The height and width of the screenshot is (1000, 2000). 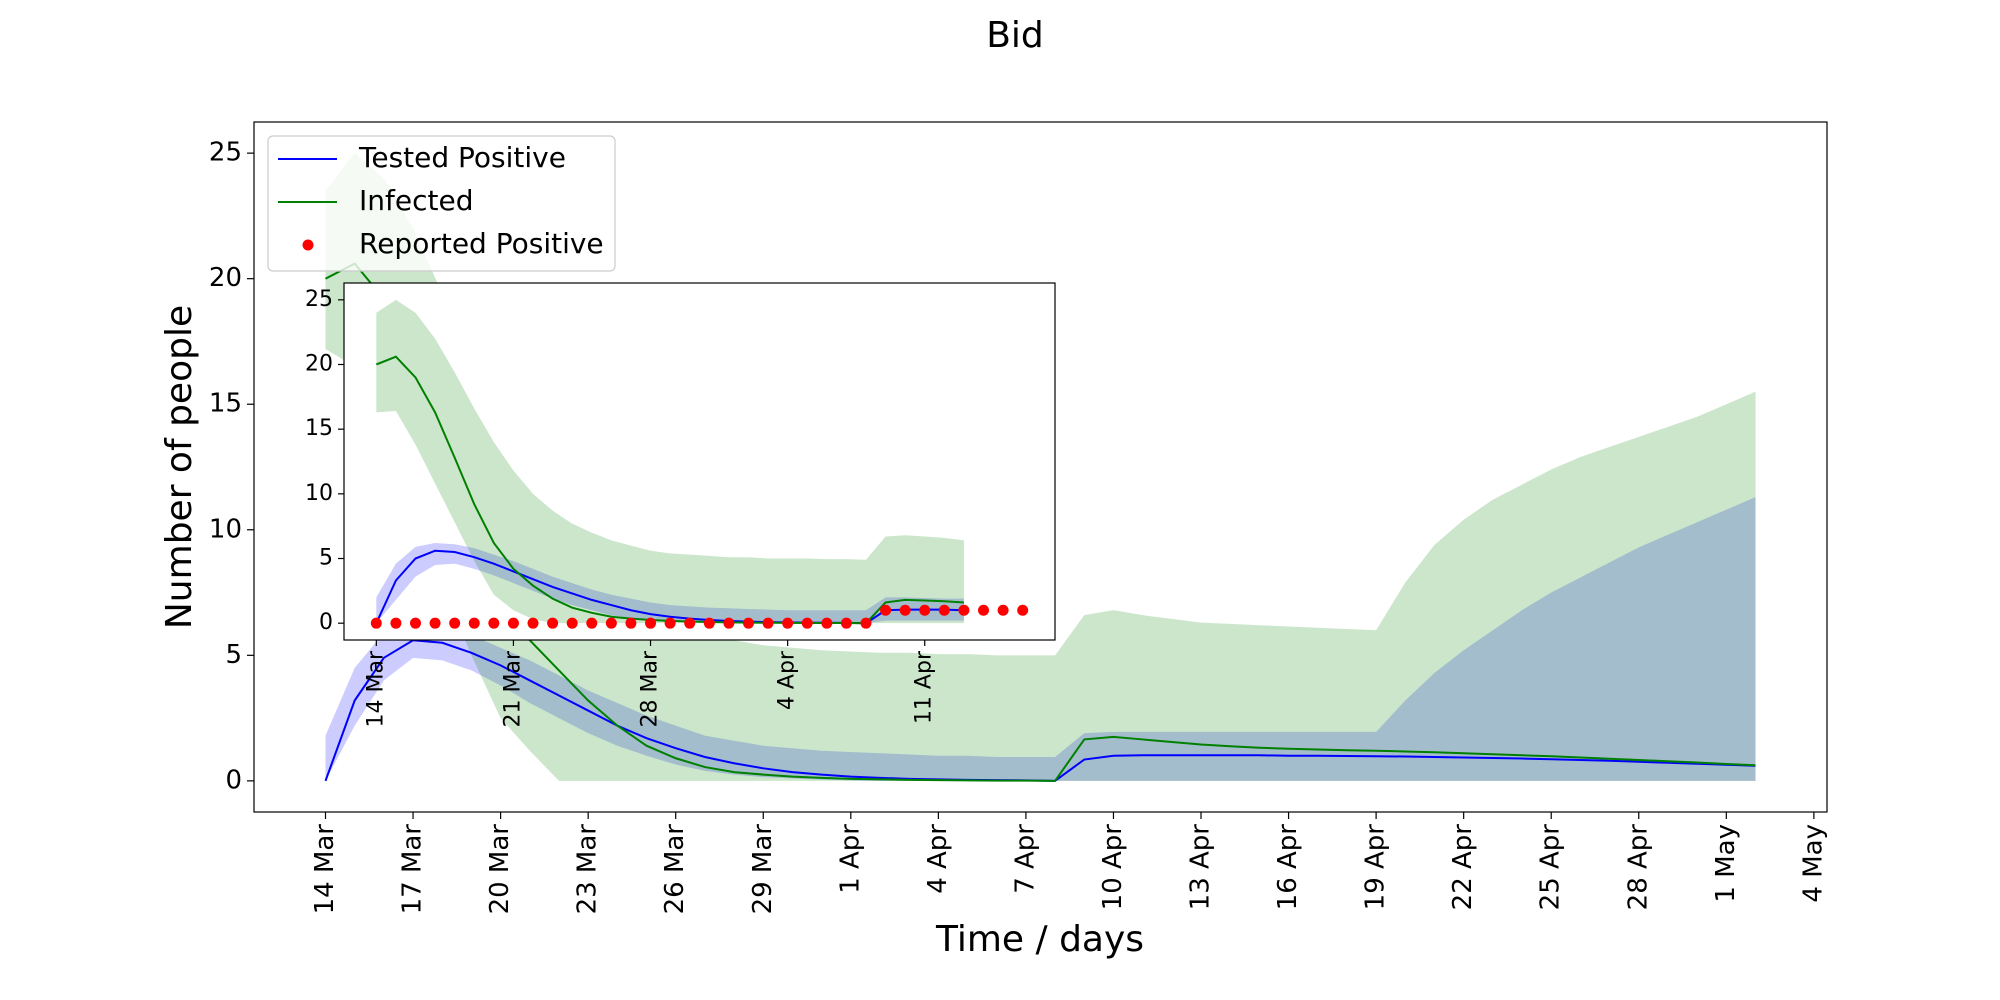 What do you see at coordinates (588, 869) in the screenshot?
I see `x-tick-label: 23 Mar` at bounding box center [588, 869].